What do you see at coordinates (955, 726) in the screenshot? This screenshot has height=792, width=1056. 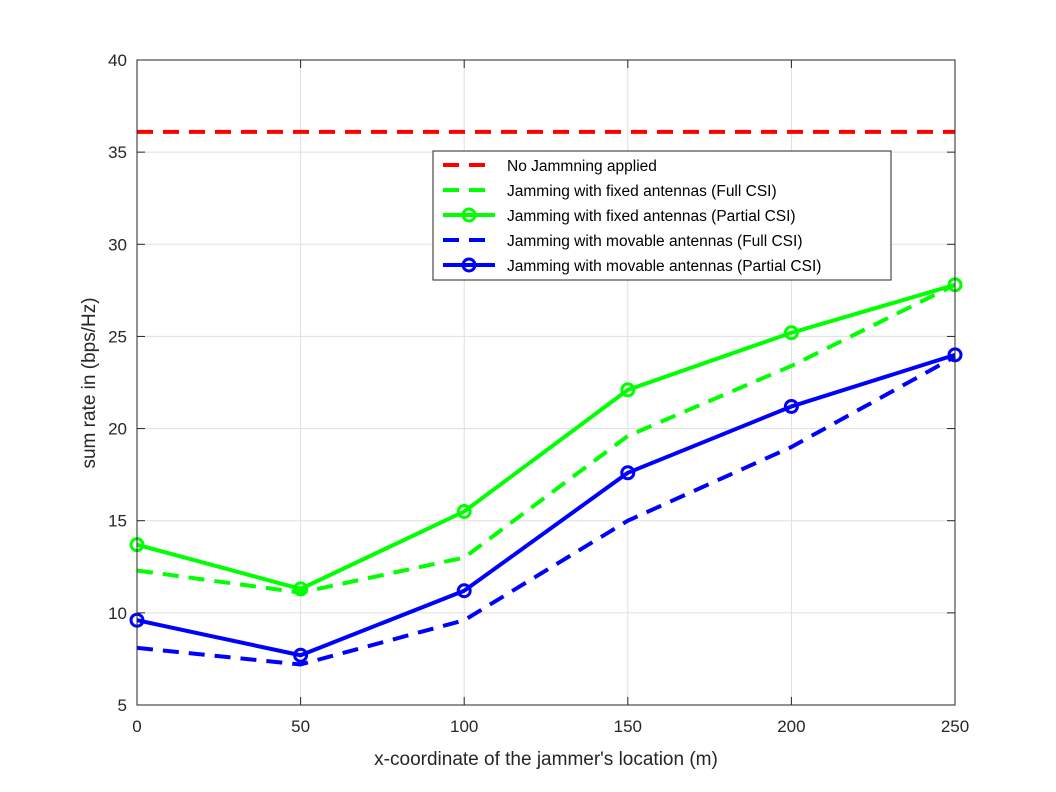 I see `x-tick-label: 250` at bounding box center [955, 726].